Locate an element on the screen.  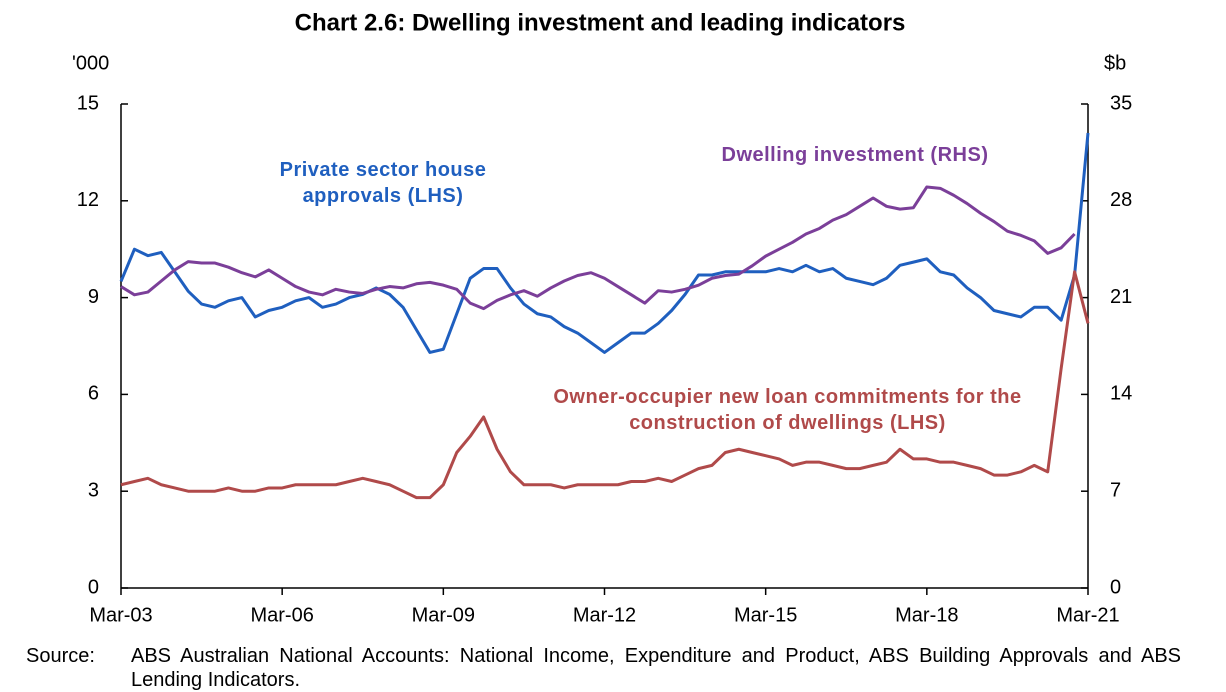
y2-axis-title: $b is located at coordinates (1115, 63).